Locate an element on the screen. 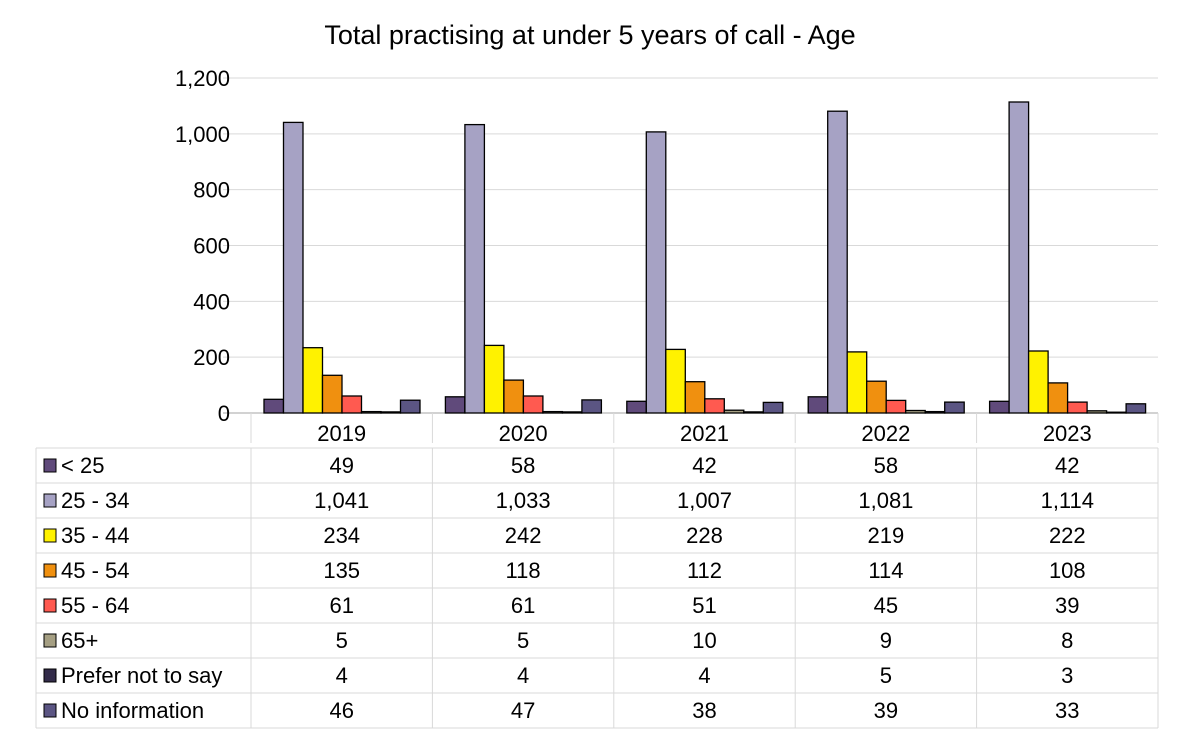 Image resolution: width=1181 pixels, height=739 pixels. table-cell: 49 is located at coordinates (341, 465).